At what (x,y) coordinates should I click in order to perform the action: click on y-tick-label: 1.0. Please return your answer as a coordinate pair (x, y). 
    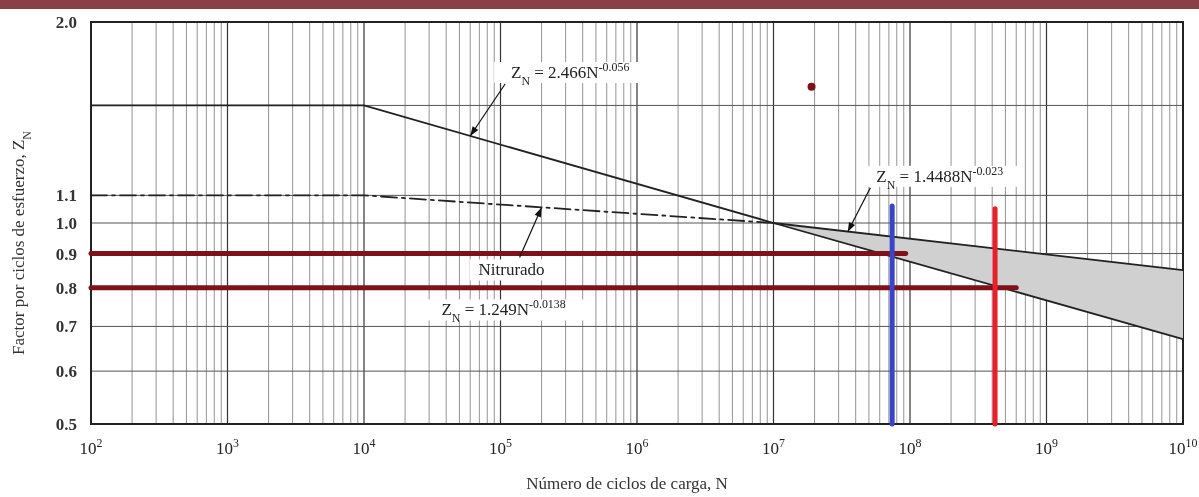
    Looking at the image, I should click on (66, 223).